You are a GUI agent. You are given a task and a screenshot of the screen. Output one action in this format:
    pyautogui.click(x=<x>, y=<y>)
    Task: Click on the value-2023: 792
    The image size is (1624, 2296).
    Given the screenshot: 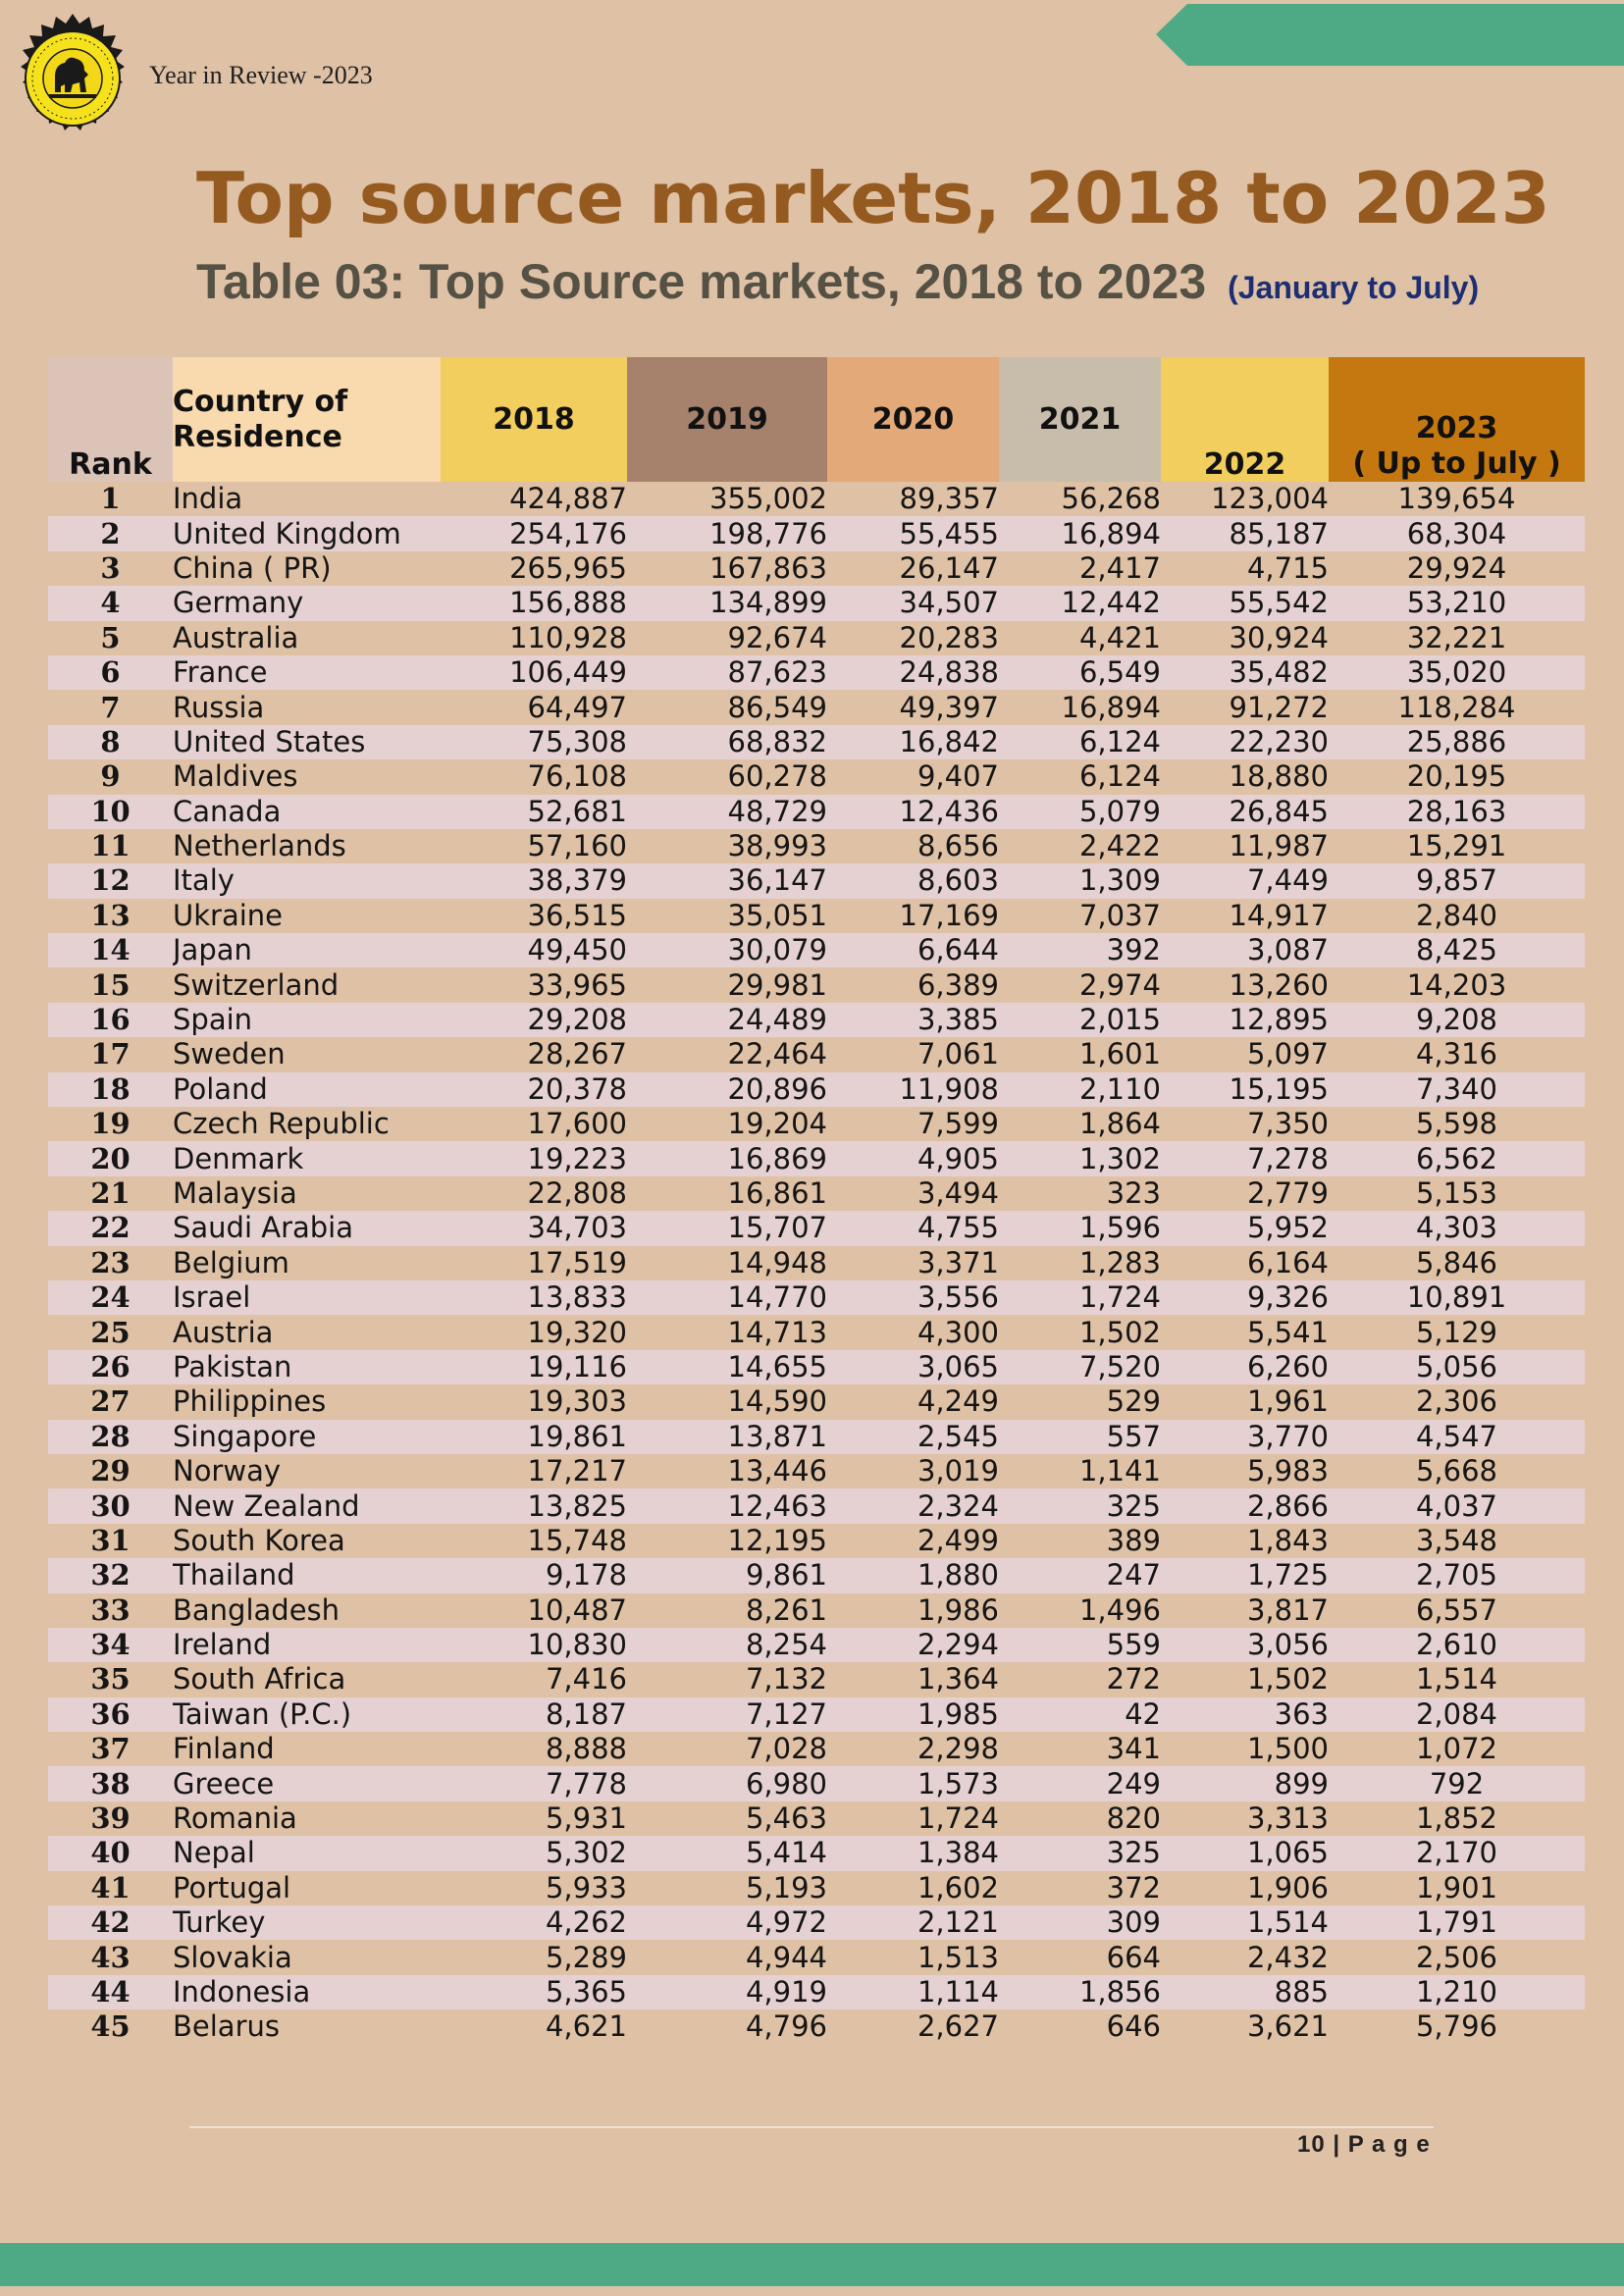 What is the action you would take?
    pyautogui.click(x=1457, y=1783)
    